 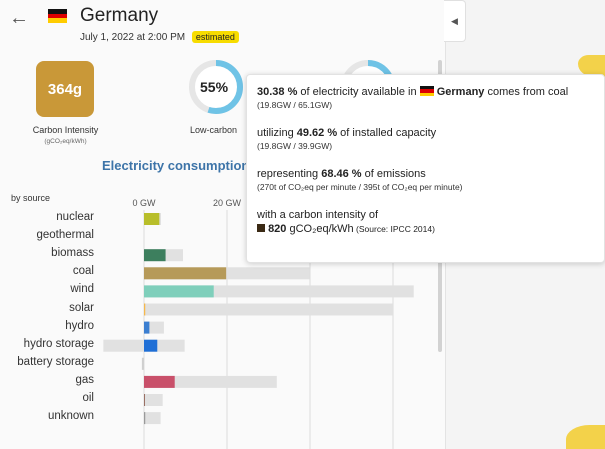 What do you see at coordinates (65, 130) in the screenshot?
I see `carbon-intensity-label: Carbon Intensity` at bounding box center [65, 130].